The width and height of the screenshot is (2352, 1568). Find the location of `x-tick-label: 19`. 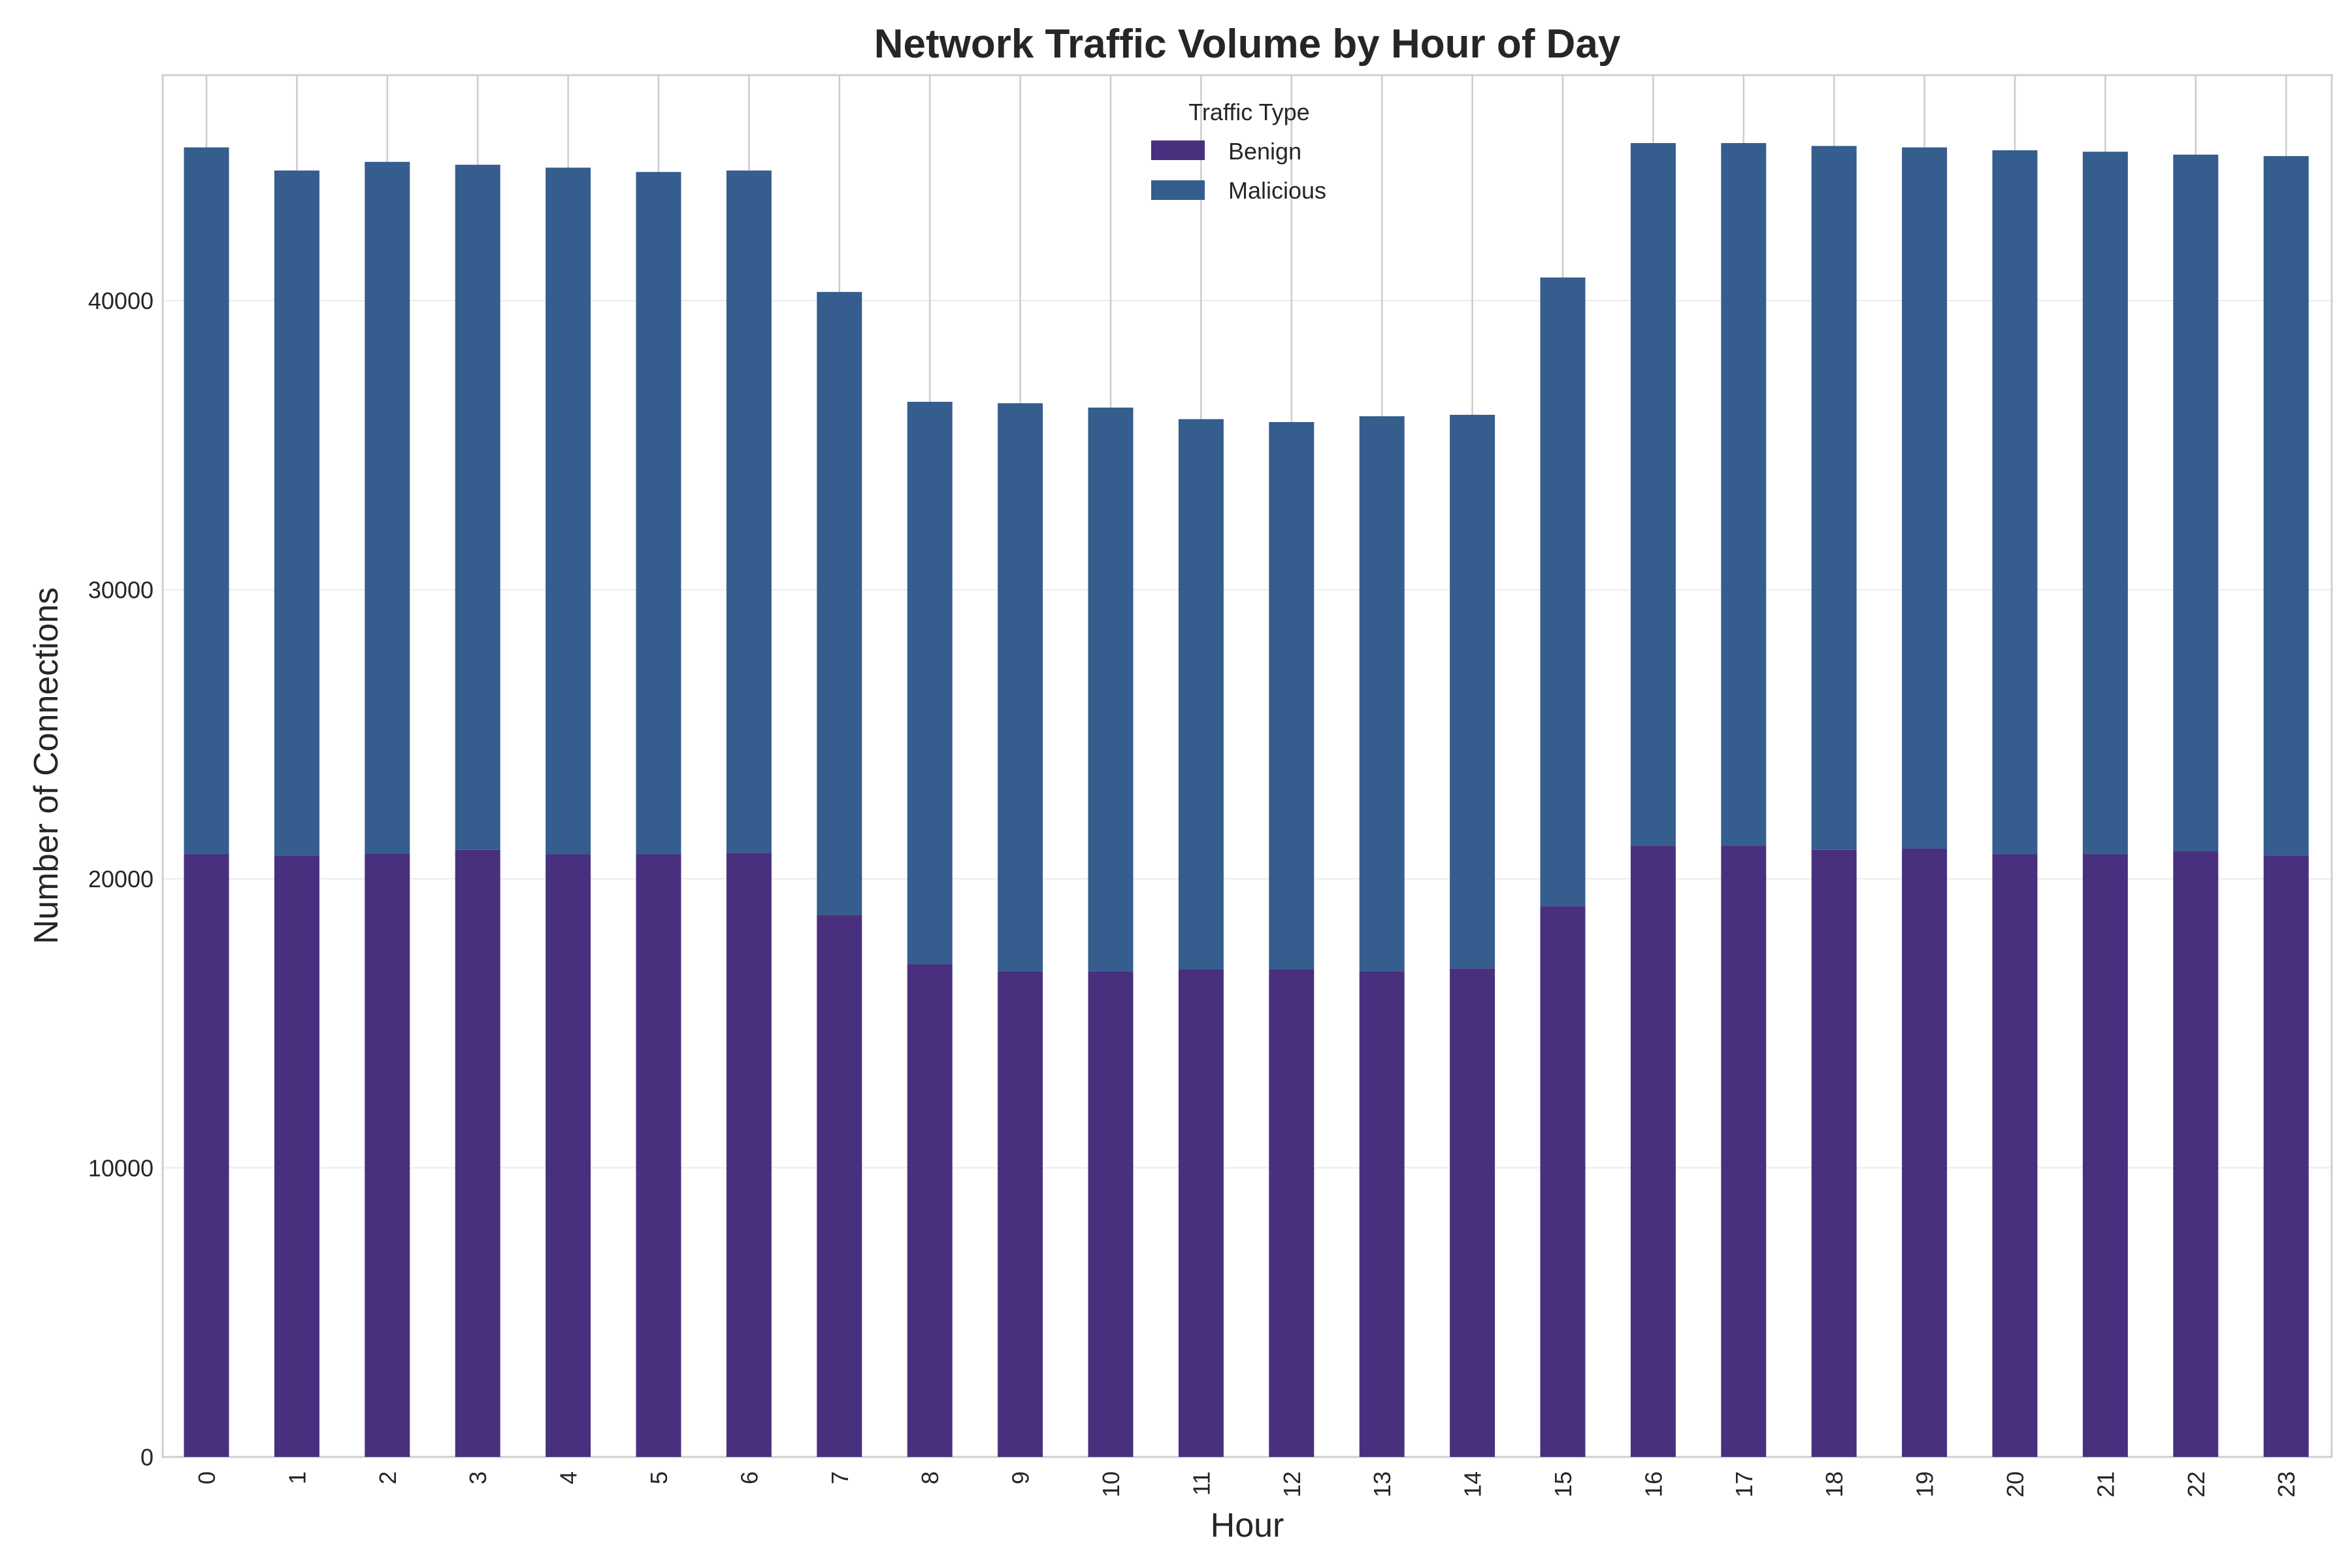

x-tick-label: 19 is located at coordinates (1925, 1484).